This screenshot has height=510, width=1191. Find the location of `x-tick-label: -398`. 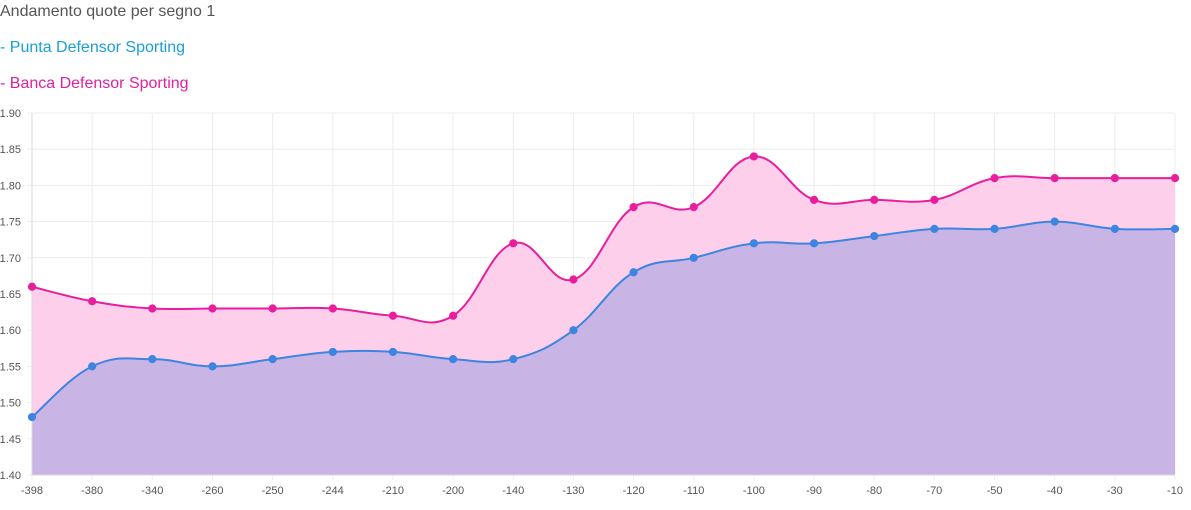

x-tick-label: -398 is located at coordinates (32, 491).